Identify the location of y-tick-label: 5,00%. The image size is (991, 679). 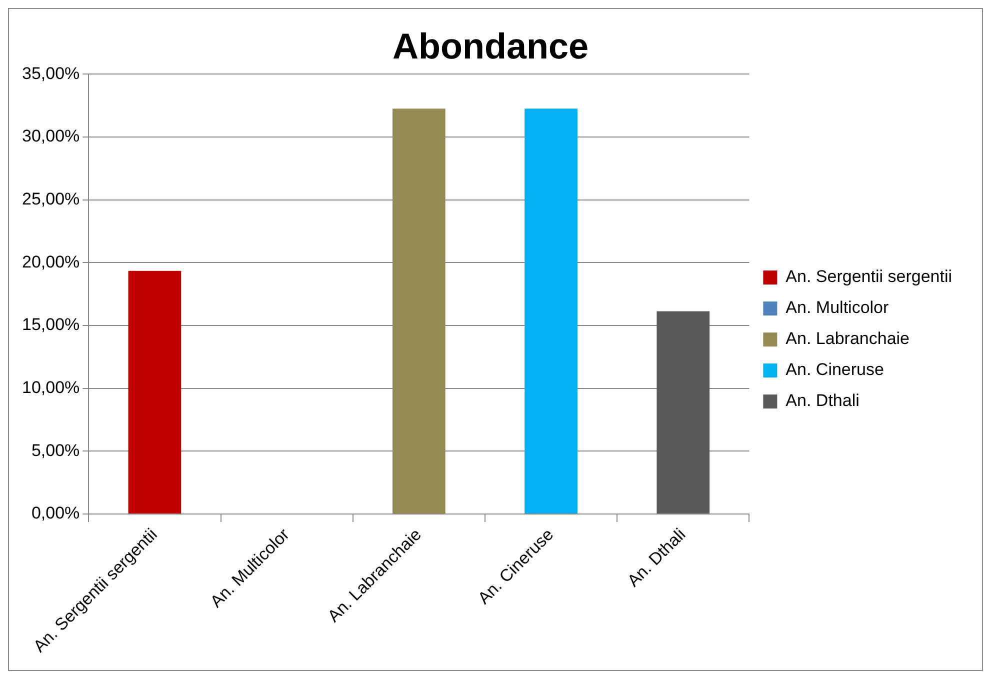
(55, 450).